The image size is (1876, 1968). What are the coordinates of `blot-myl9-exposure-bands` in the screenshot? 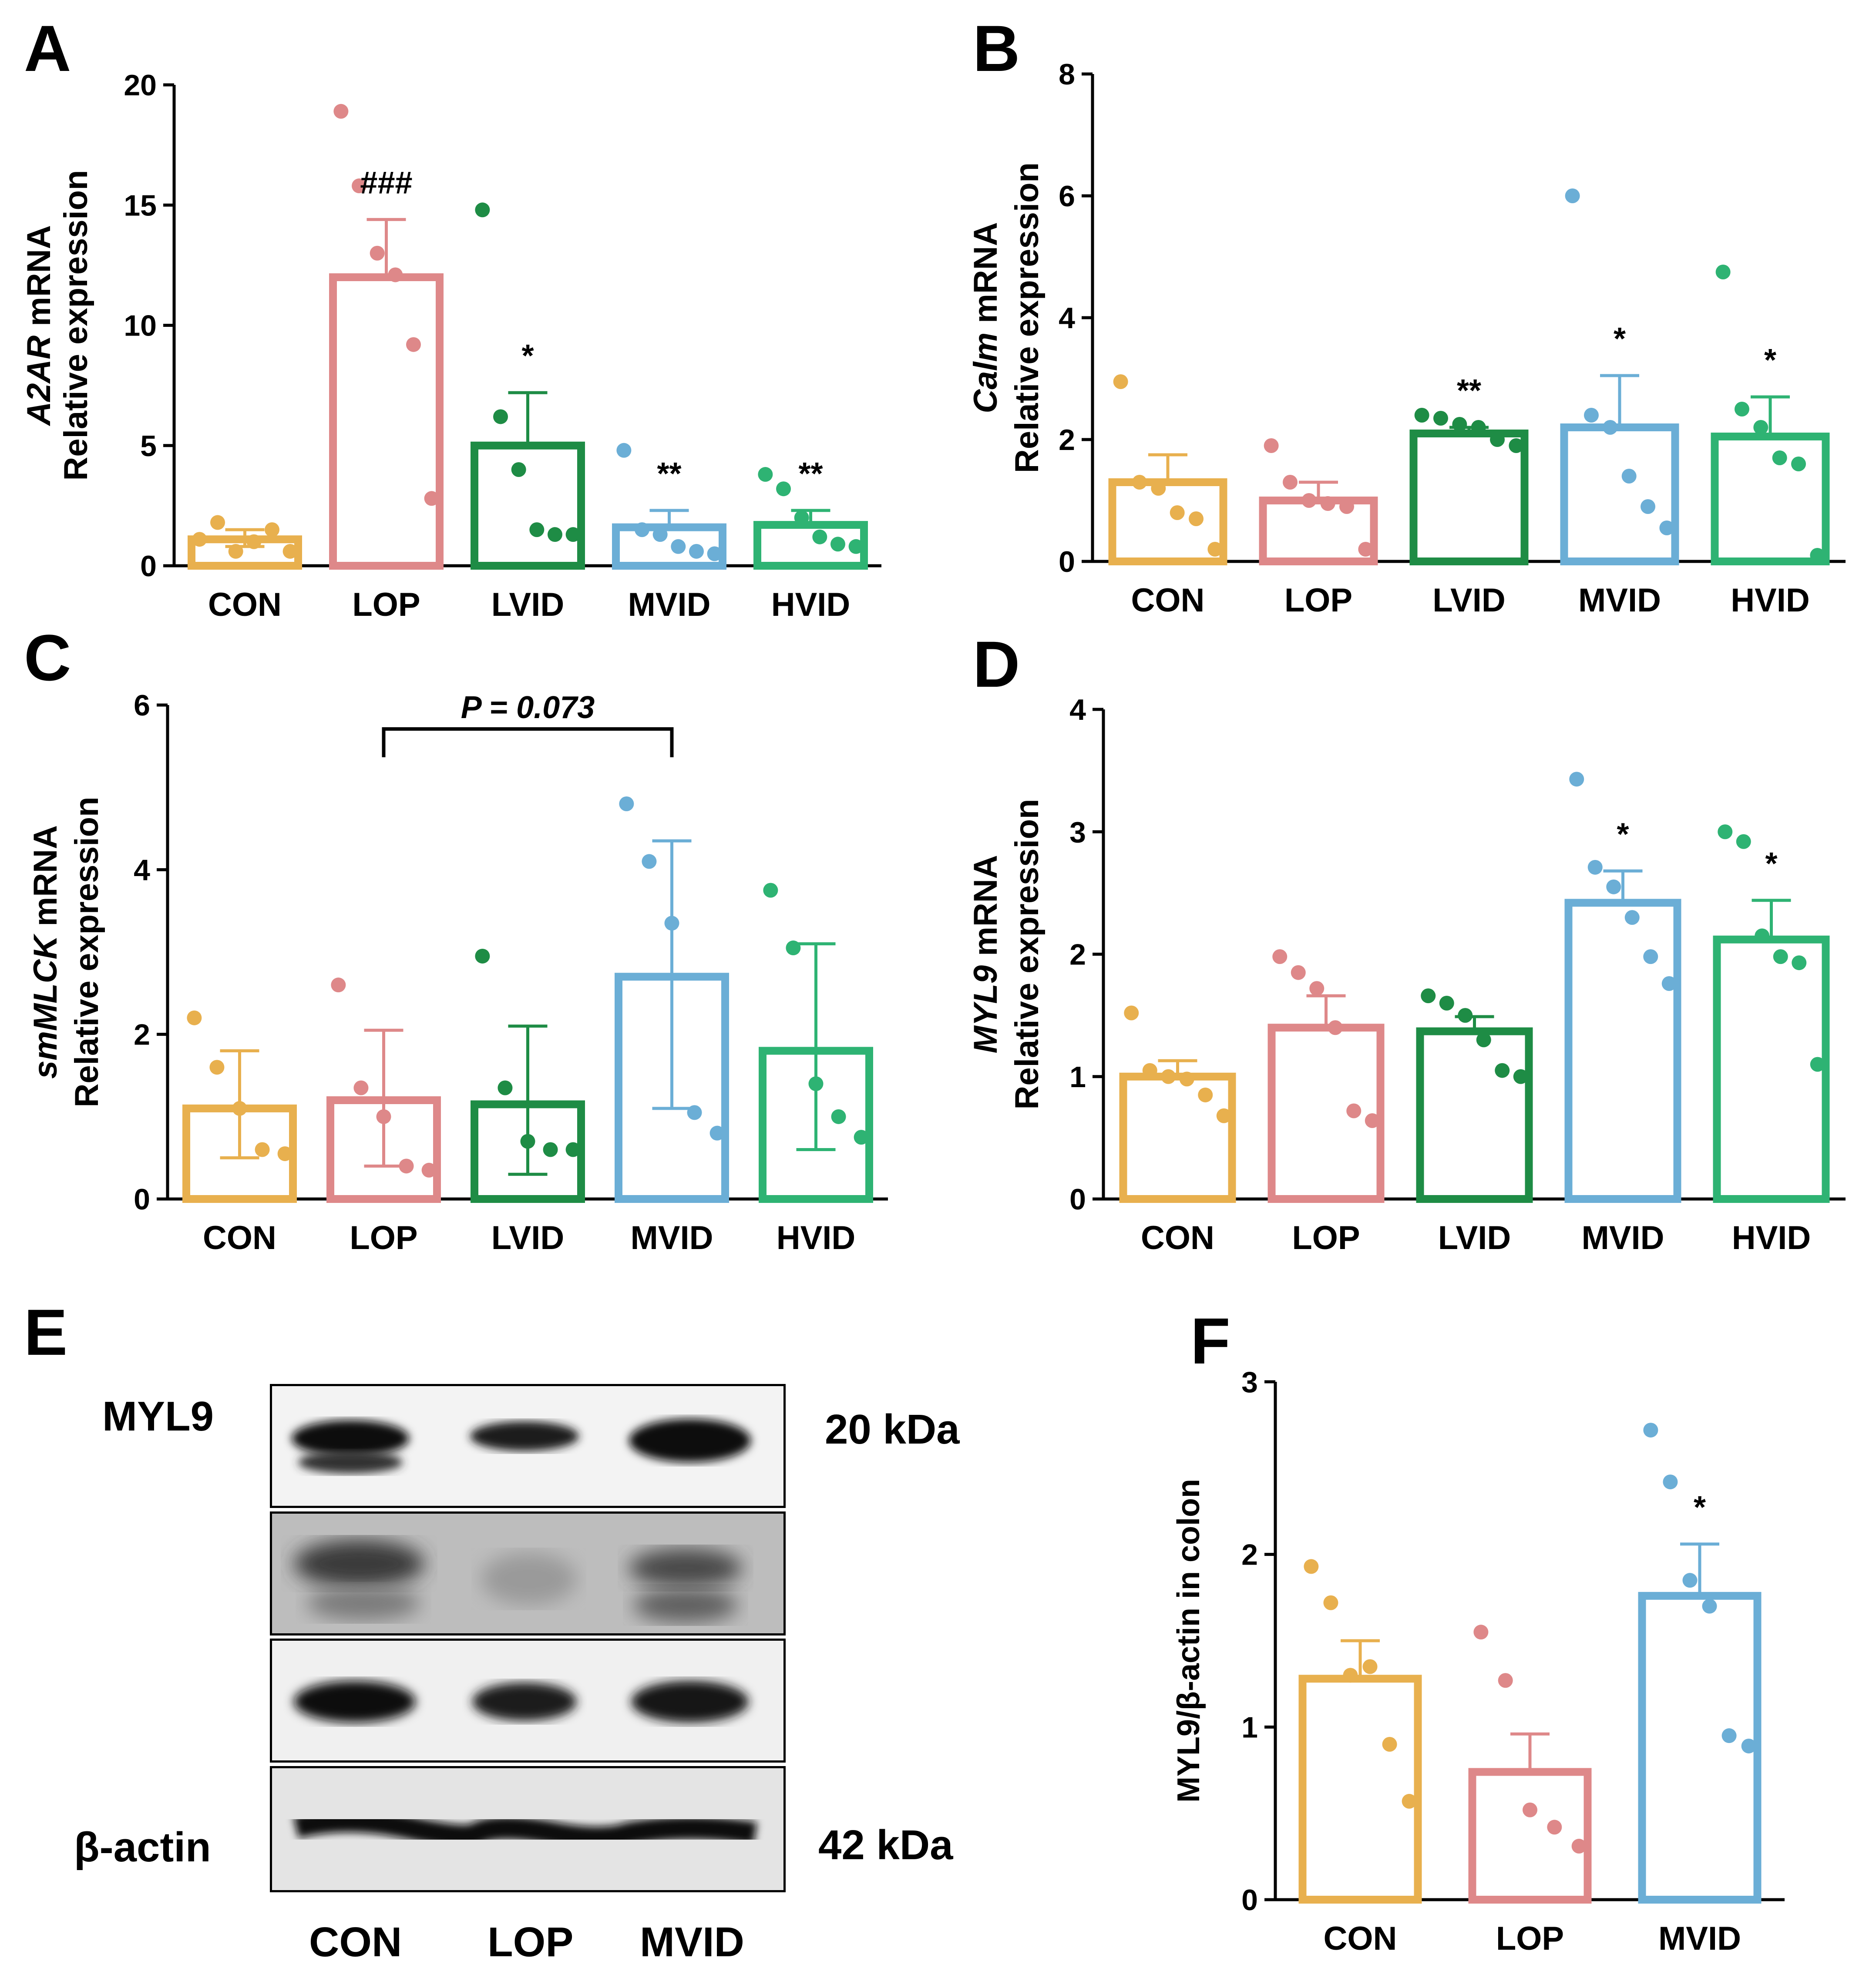 It's located at (518, 1581).